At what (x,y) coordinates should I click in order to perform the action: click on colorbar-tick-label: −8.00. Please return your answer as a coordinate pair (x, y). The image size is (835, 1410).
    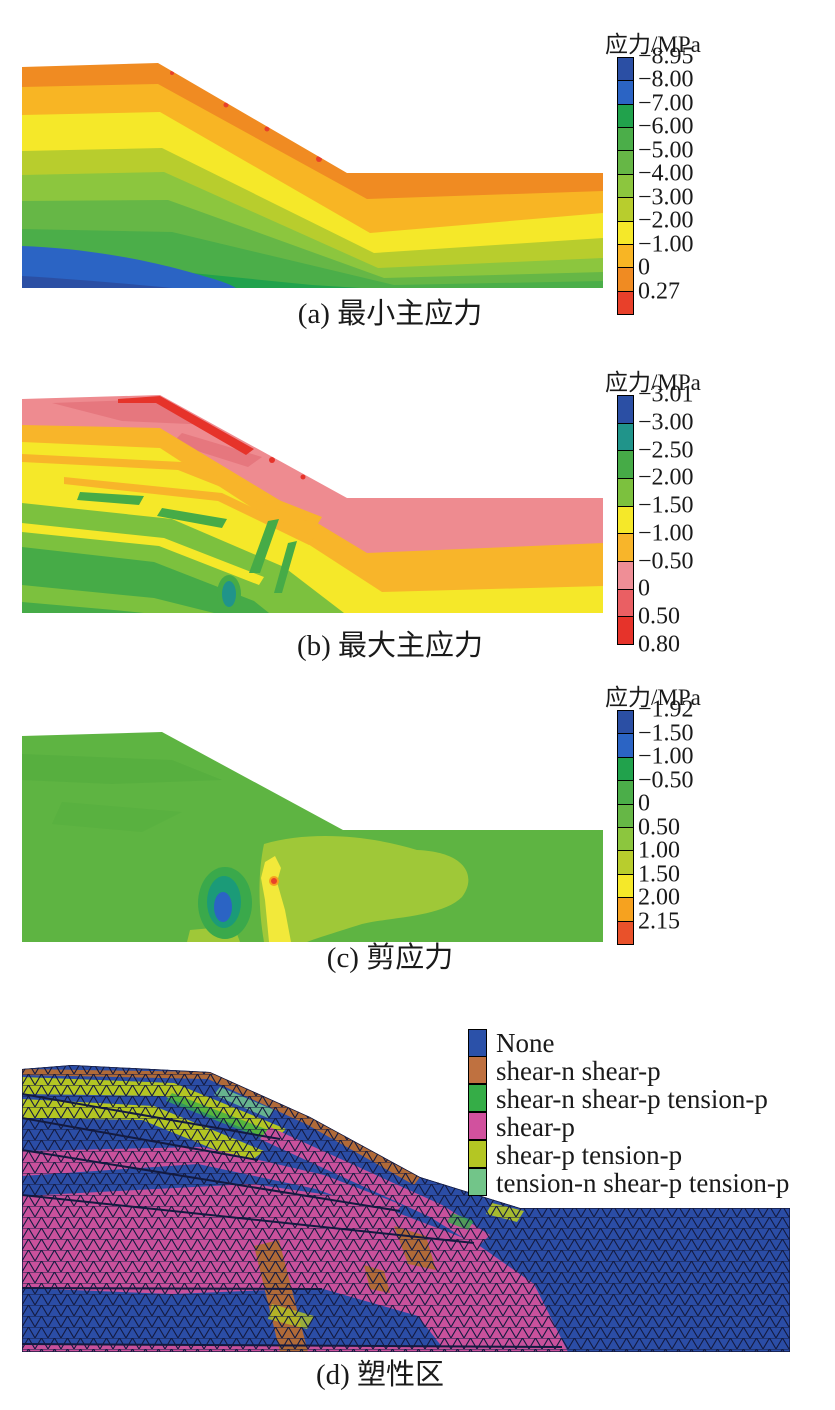
    Looking at the image, I should click on (666, 79).